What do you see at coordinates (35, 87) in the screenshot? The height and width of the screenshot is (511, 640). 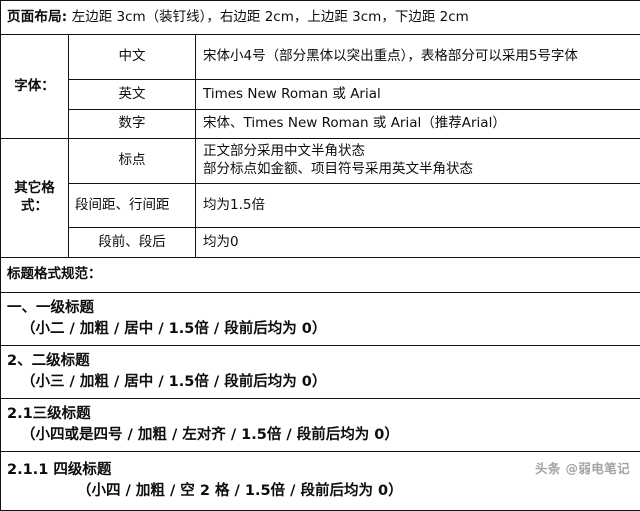 I see `font-section-label: 字体：` at bounding box center [35, 87].